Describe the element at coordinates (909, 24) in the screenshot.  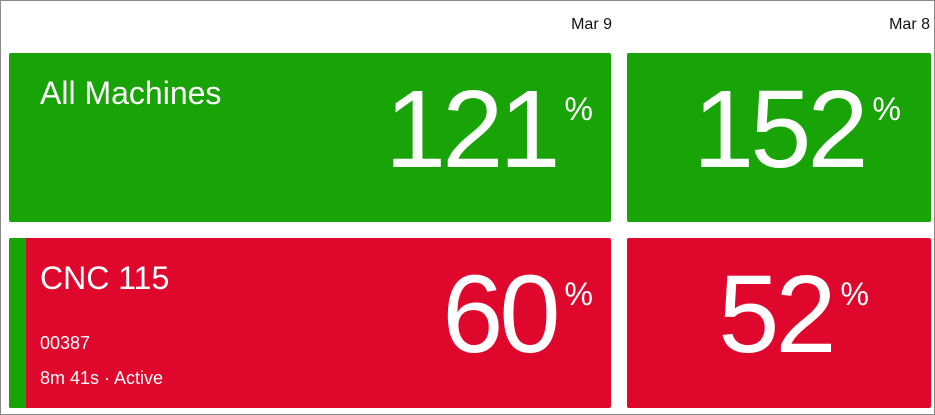
I see `column-date: Mar 8` at that location.